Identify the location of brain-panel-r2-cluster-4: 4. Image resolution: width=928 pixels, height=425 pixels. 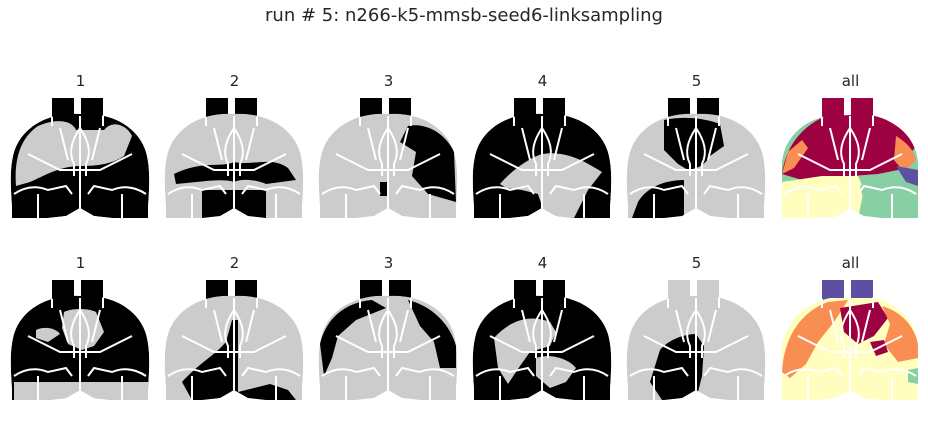
(542, 330).